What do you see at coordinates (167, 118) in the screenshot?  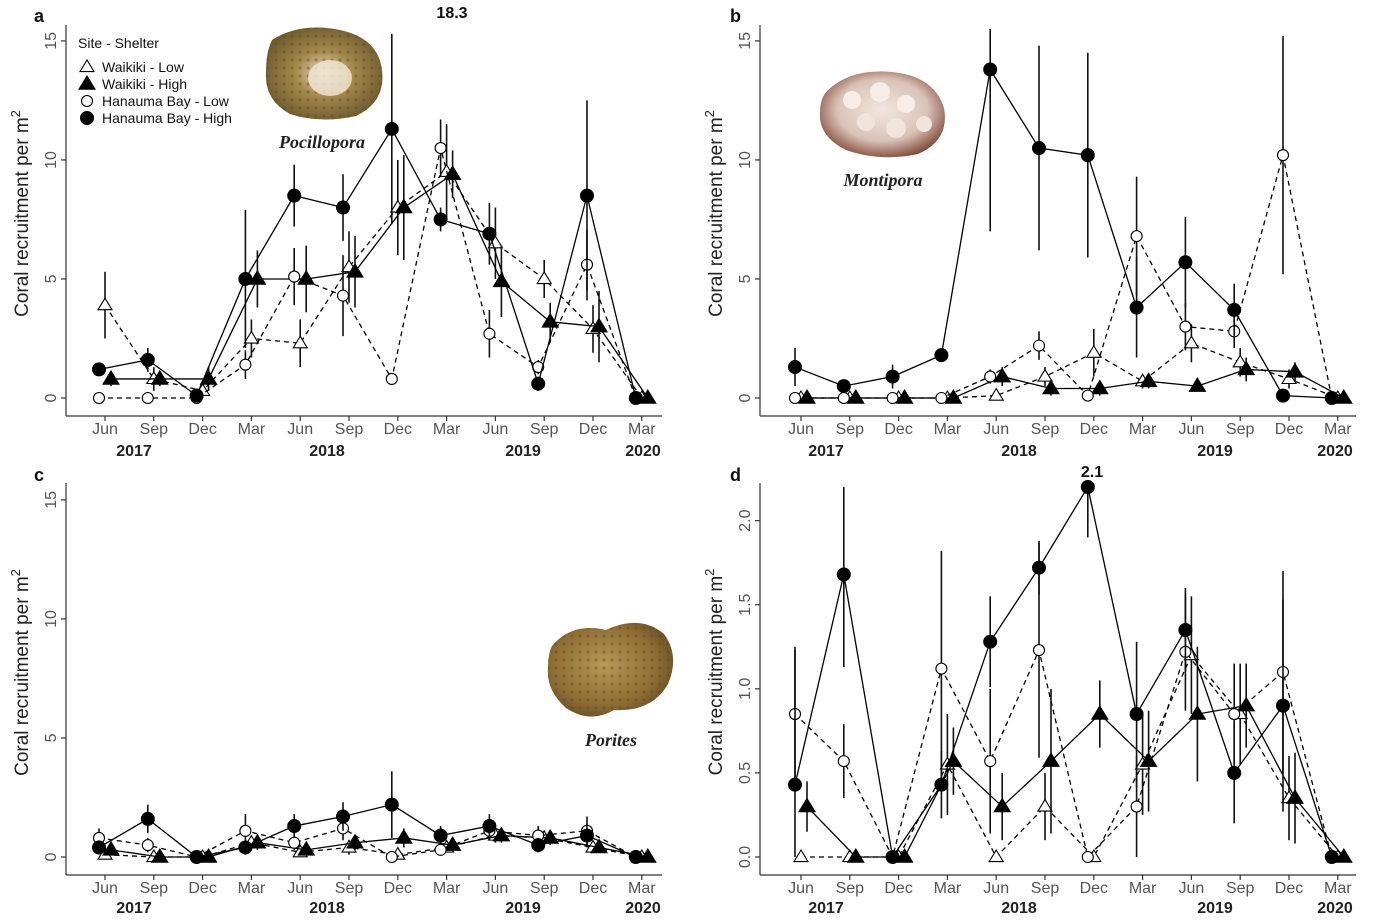 I see `legend-label: Hanauma Bay - High` at bounding box center [167, 118].